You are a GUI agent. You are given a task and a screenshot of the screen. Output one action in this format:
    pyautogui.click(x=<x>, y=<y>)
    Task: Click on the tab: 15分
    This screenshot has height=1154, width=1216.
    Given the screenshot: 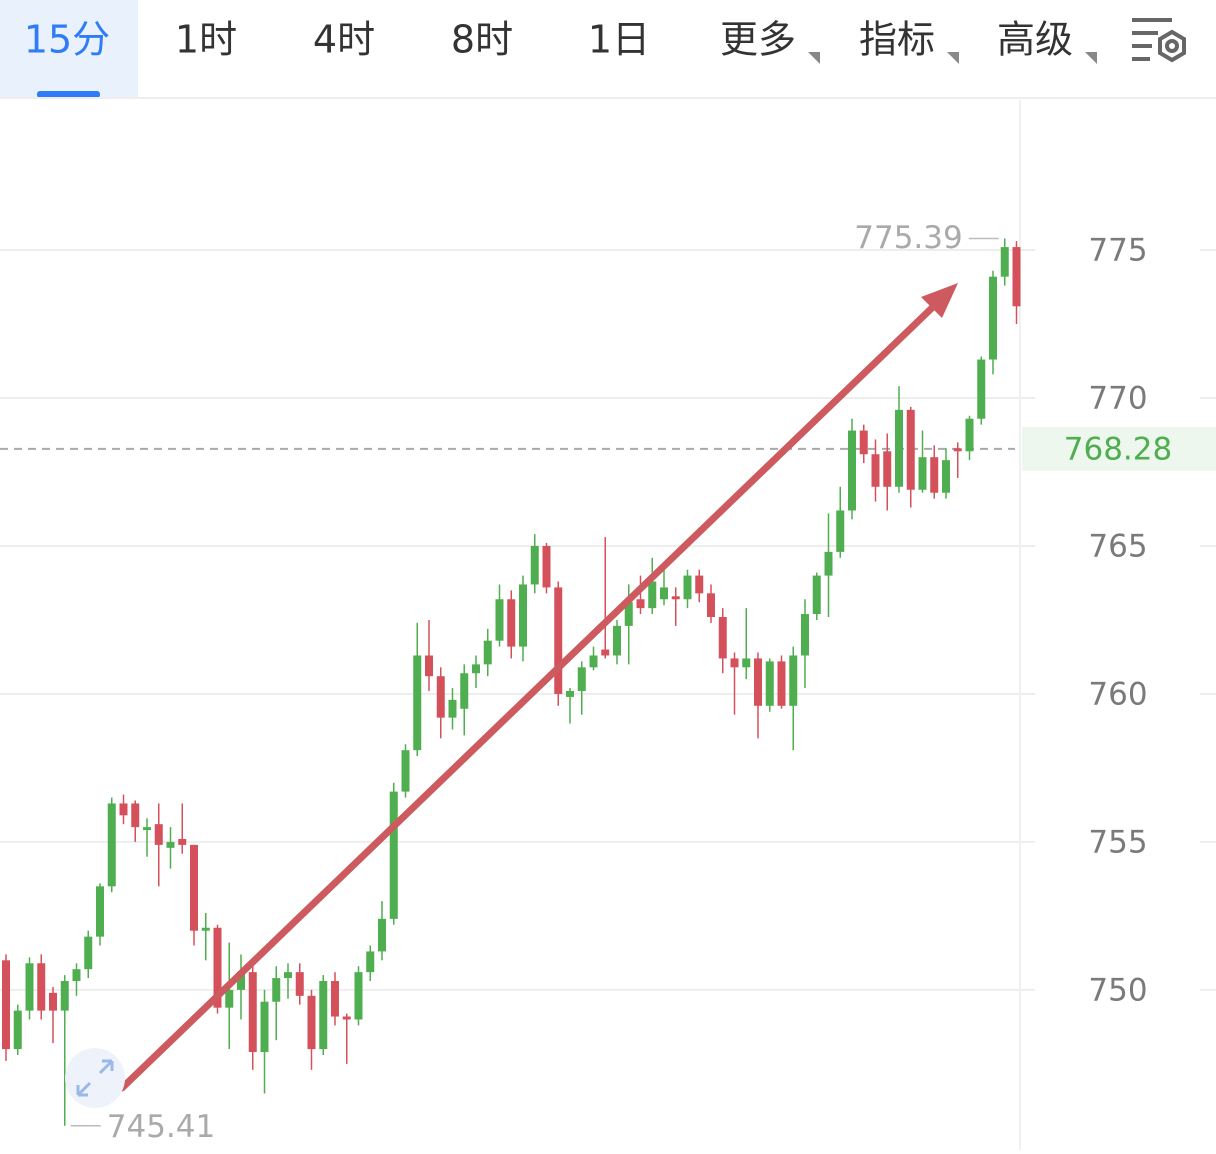 What is the action you would take?
    pyautogui.click(x=67, y=40)
    